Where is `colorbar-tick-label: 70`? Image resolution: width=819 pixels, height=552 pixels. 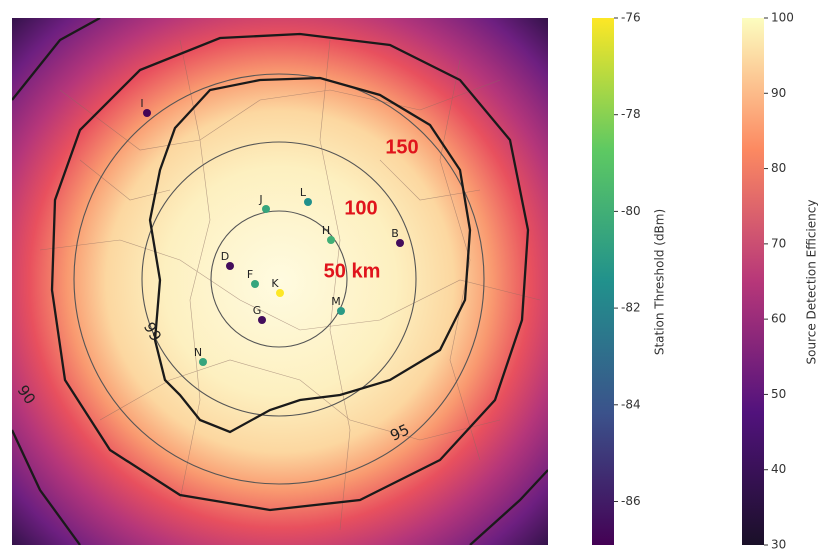 colorbar-tick-label: 70 is located at coordinates (778, 243).